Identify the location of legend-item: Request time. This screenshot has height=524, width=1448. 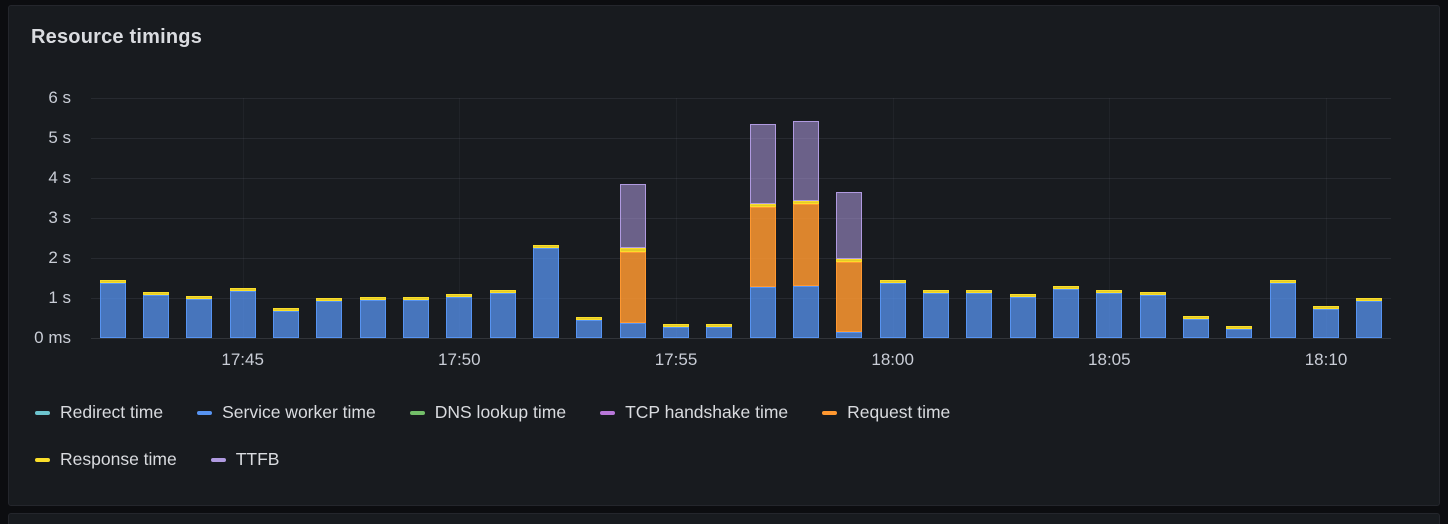
(886, 412).